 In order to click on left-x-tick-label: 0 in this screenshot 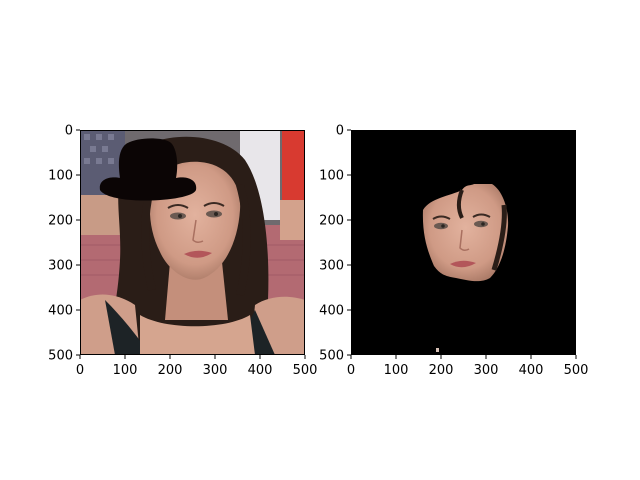, I will do `click(80, 370)`.